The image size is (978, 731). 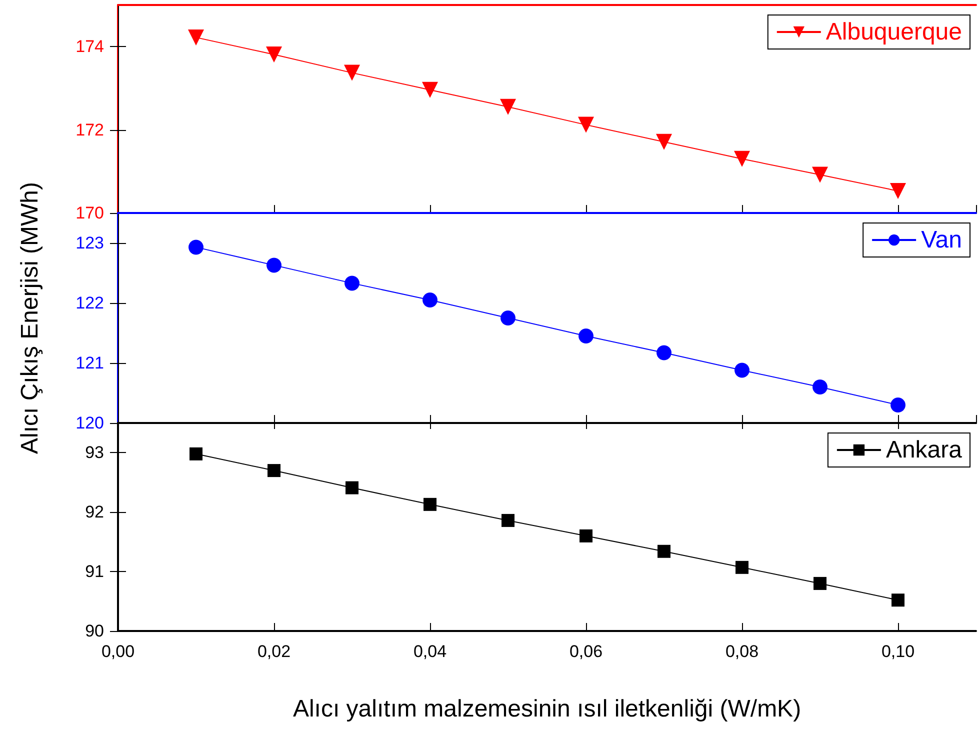 I want to click on x-tick-label: 0,06, so click(x=586, y=651).